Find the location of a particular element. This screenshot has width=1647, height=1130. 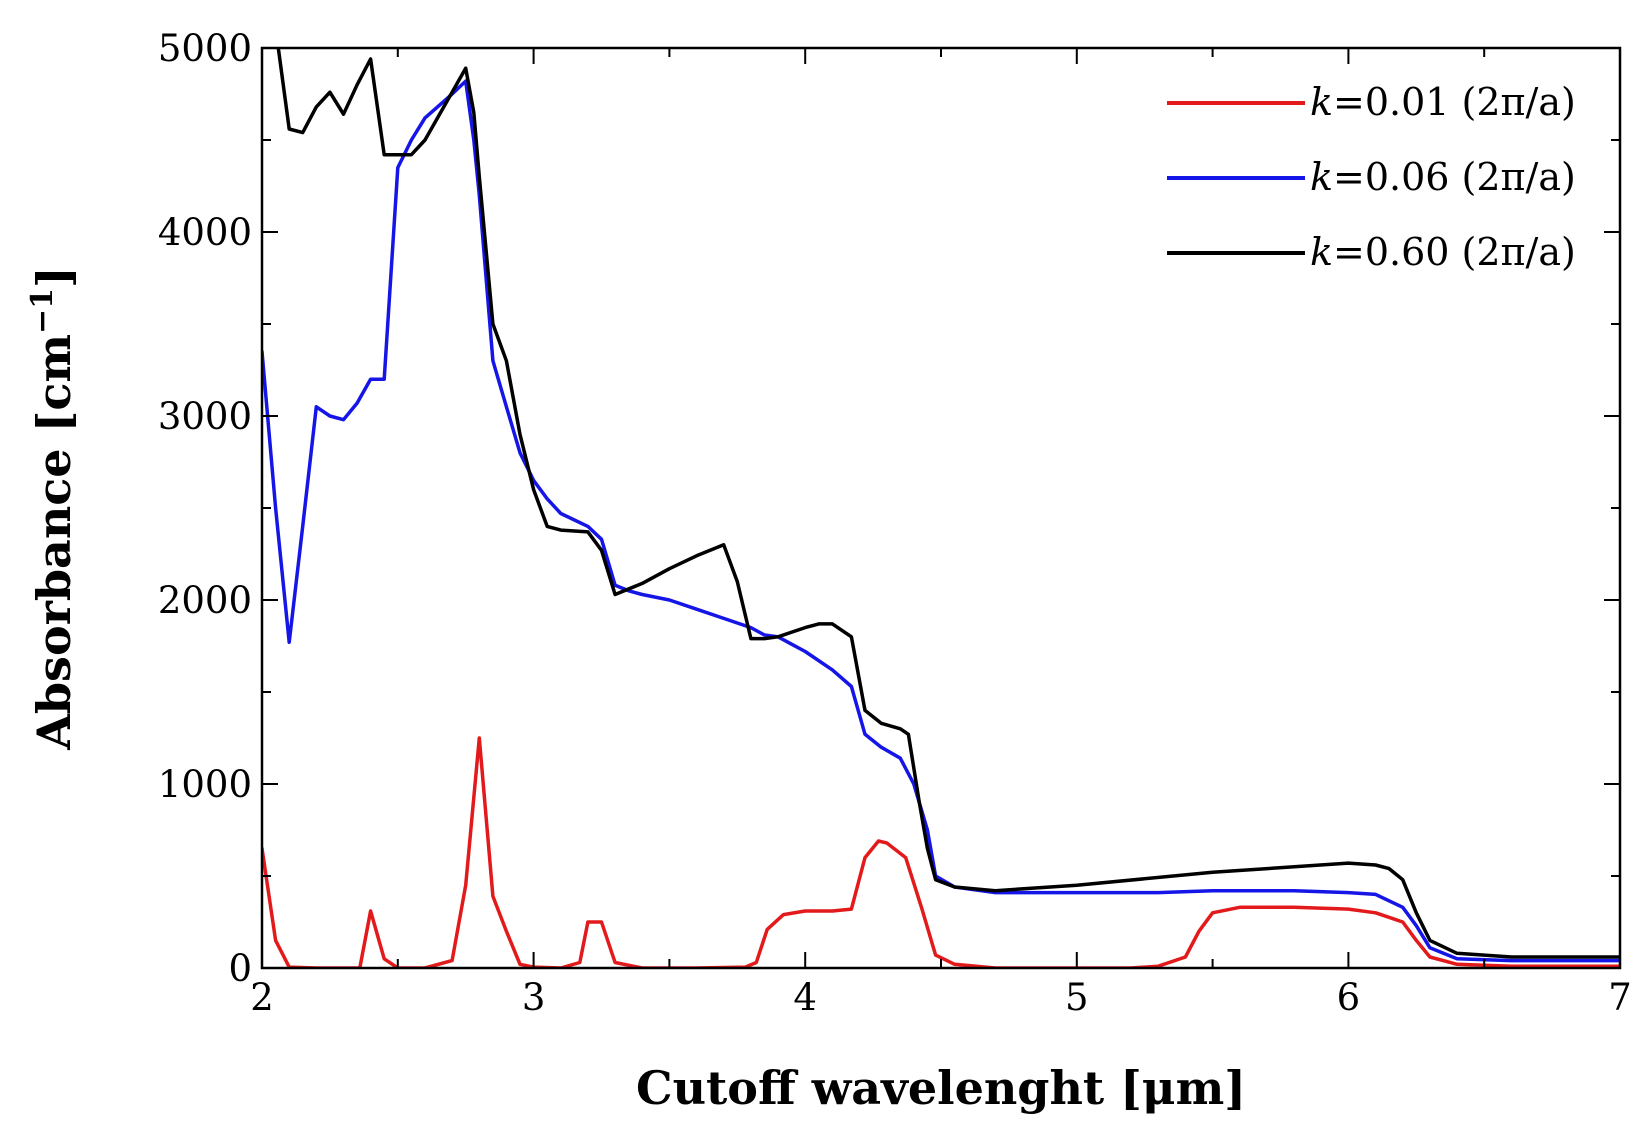

y-axis-title: Absorbance [cm−1] is located at coordinates (53, 508).